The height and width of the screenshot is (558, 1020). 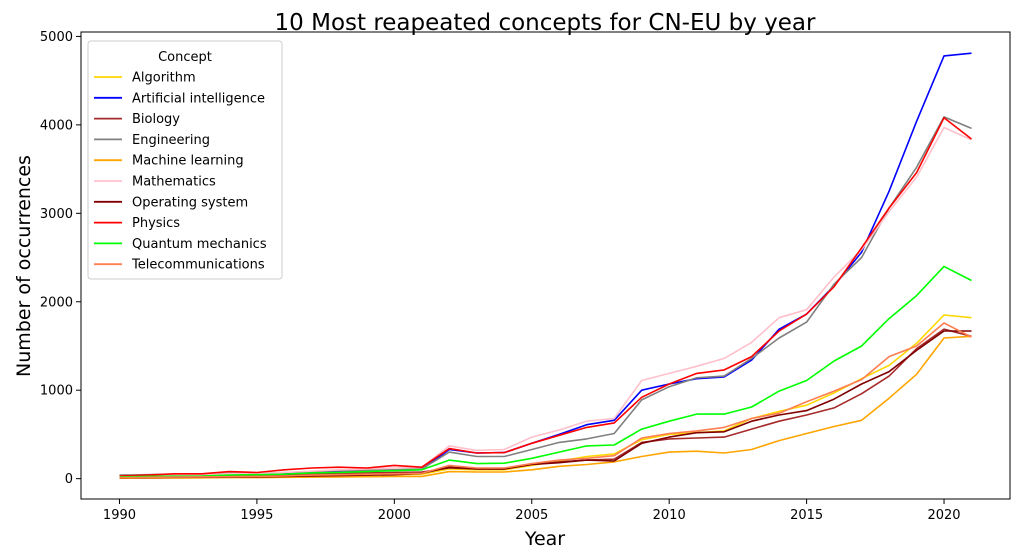 What do you see at coordinates (943, 515) in the screenshot?
I see `x-tick-label: 2020` at bounding box center [943, 515].